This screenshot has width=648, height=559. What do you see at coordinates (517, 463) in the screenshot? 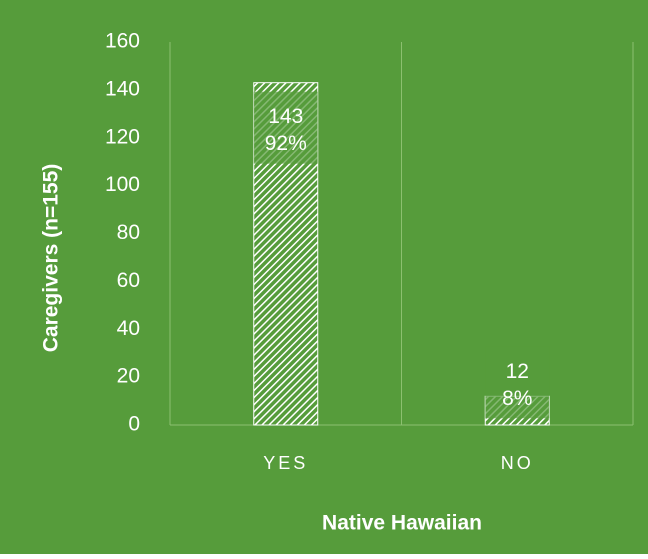
I see `x-tick-label: NO` at bounding box center [517, 463].